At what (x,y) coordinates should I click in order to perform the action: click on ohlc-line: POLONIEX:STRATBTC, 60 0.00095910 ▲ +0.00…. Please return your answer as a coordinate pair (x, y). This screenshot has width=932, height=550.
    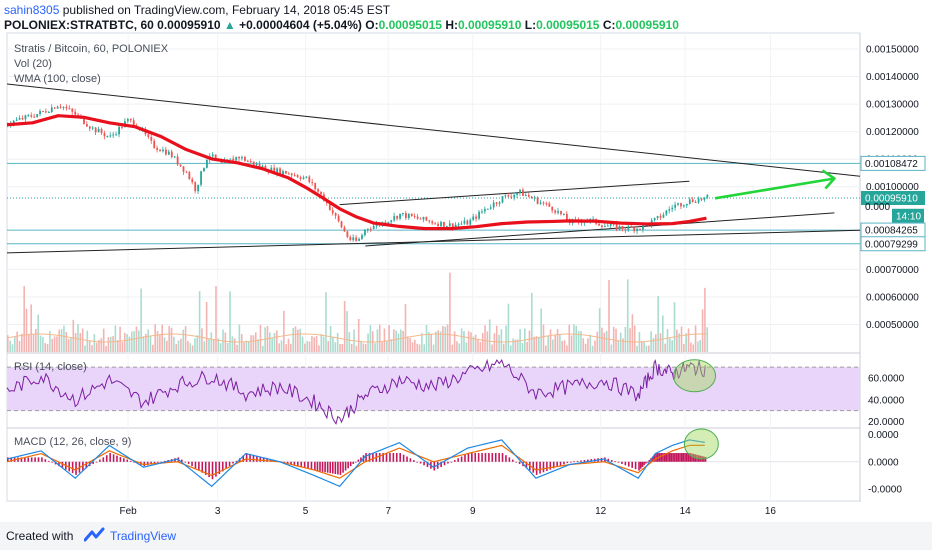
    Looking at the image, I should click on (341, 25).